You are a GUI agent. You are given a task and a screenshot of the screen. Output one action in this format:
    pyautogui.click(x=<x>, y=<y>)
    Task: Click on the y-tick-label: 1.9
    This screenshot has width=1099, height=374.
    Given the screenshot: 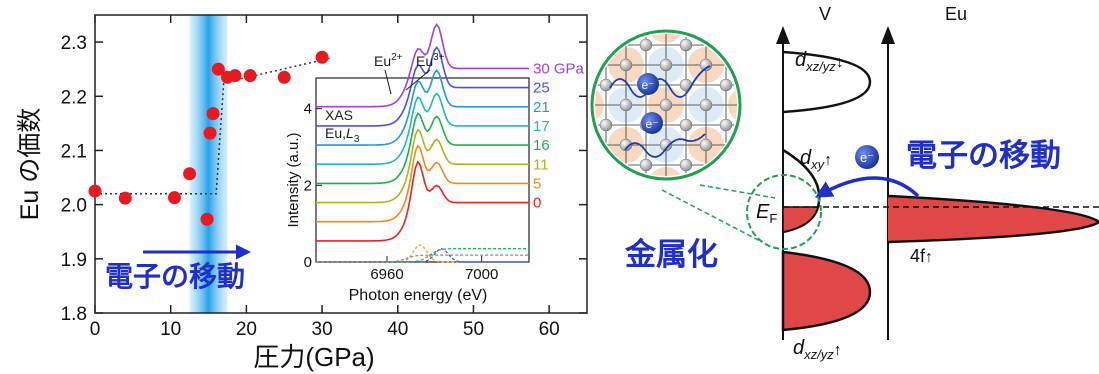 What is the action you would take?
    pyautogui.click(x=74, y=260)
    